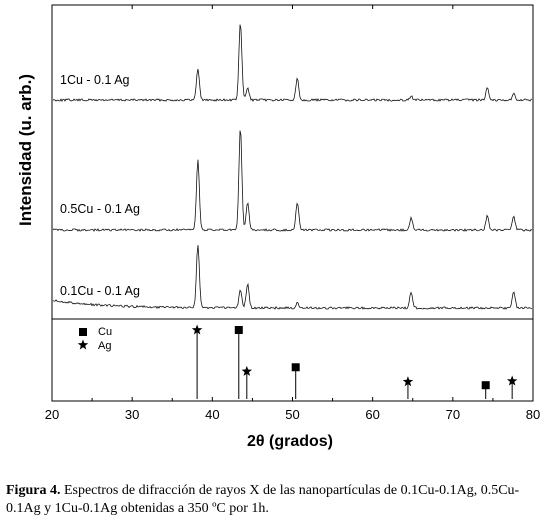  What do you see at coordinates (354, 361) in the screenshot?
I see `reference-pattern` at bounding box center [354, 361].